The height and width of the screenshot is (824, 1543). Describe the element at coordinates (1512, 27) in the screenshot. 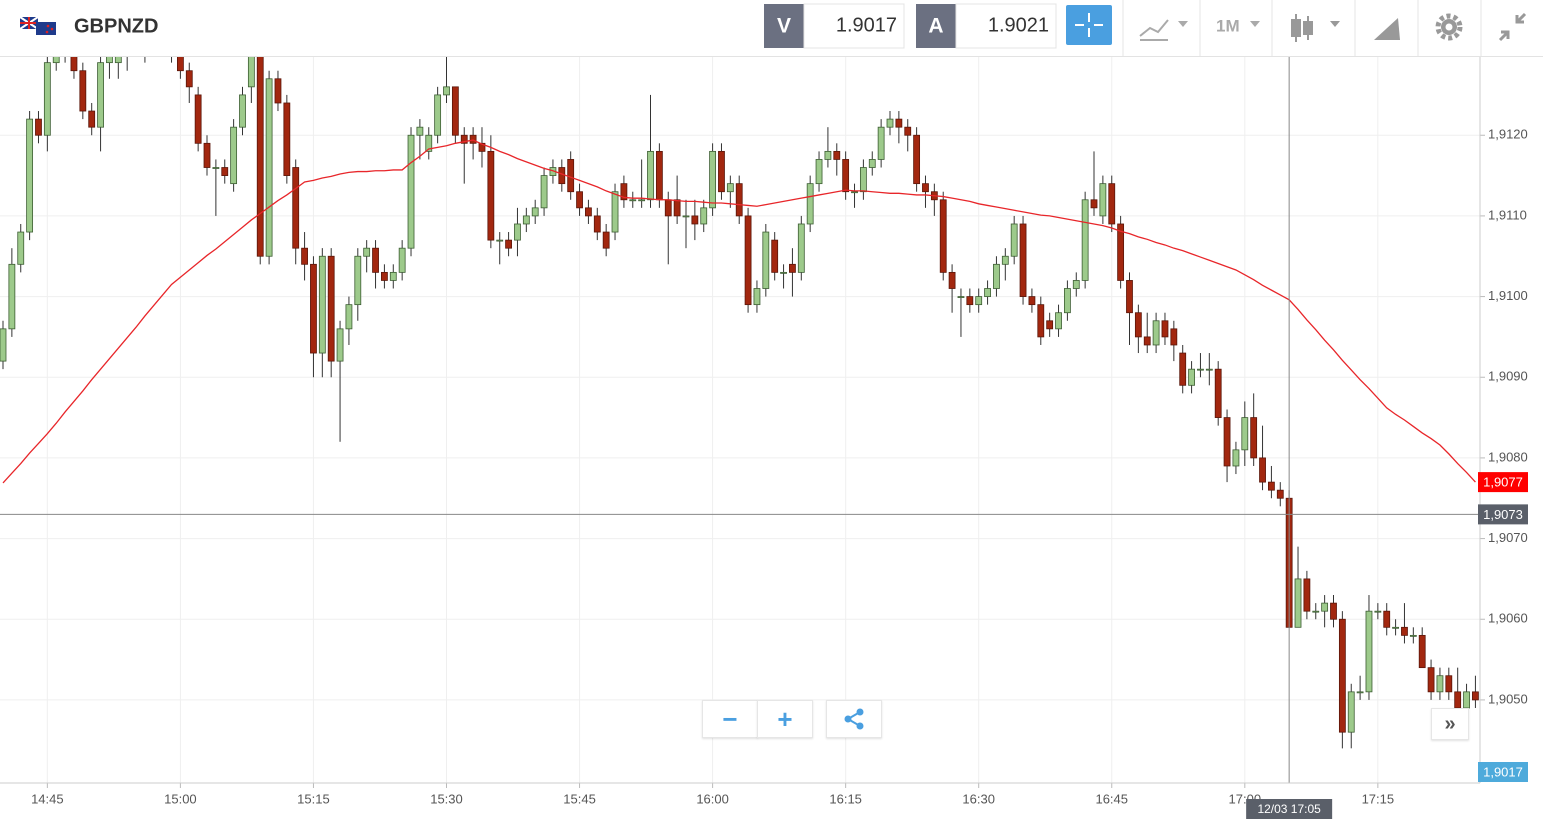

I see `collapse-button` at that location.